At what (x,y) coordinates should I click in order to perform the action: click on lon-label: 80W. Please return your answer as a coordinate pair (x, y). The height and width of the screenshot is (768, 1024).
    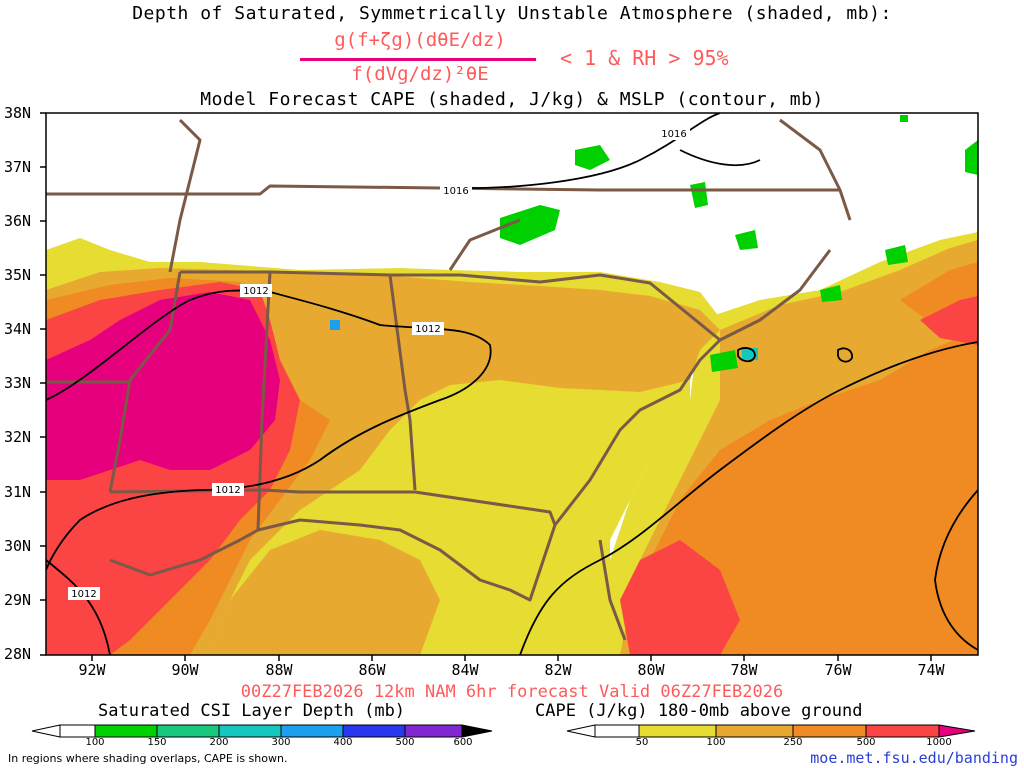
    Looking at the image, I should click on (651, 670).